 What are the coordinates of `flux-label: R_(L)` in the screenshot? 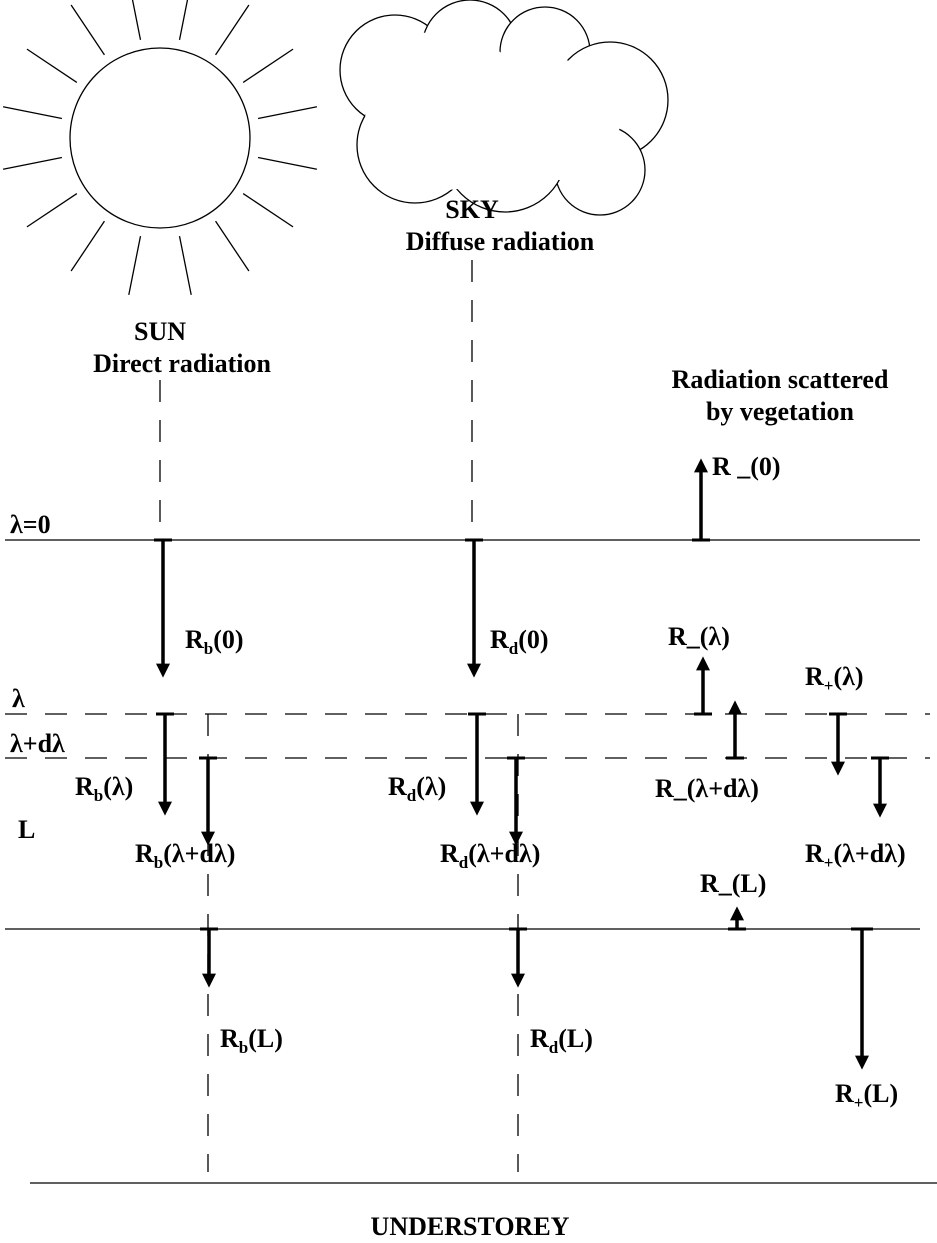 It's located at (733, 883).